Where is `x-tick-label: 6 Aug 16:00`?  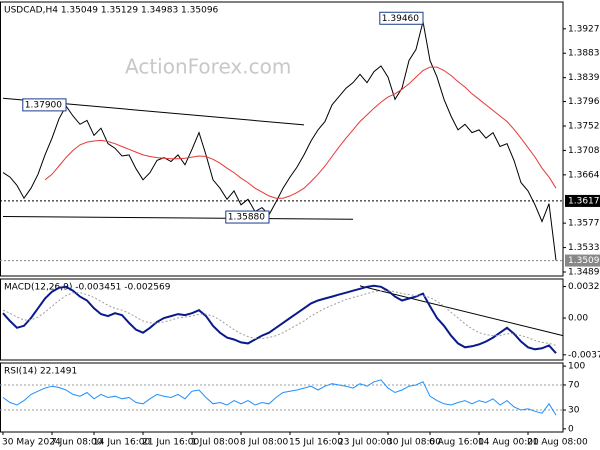 x-tick-label: 6 Aug 16:00 is located at coordinates (456, 443).